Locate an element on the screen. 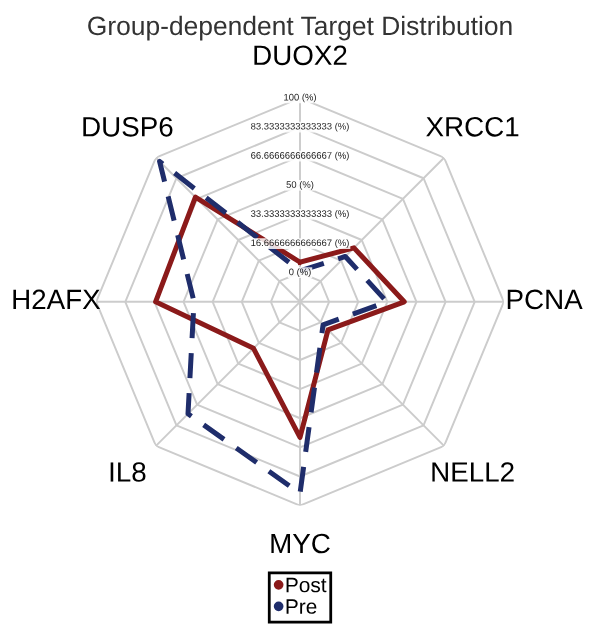  chart-title: Group-dependent Target Distribution is located at coordinates (300, 28).